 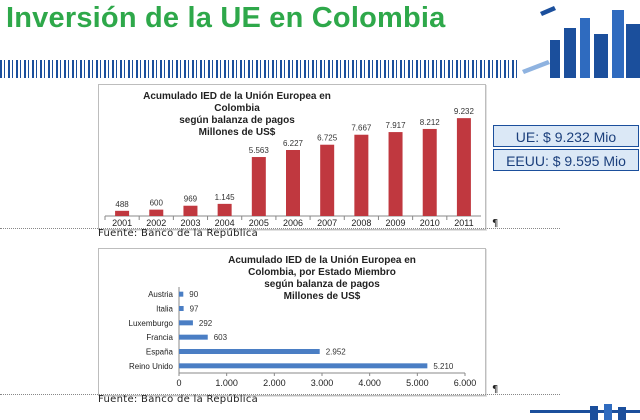 I want to click on x-tick-label: 2008, so click(x=361, y=223).